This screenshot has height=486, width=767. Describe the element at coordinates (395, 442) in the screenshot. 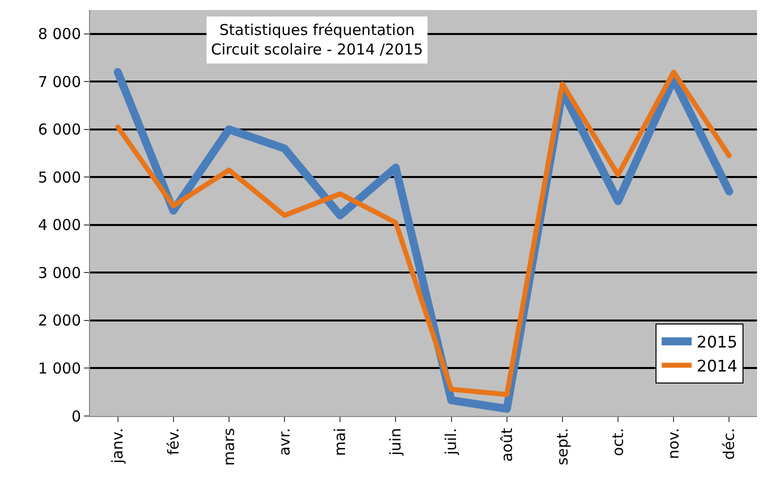

I see `x-tick-label: juin` at that location.